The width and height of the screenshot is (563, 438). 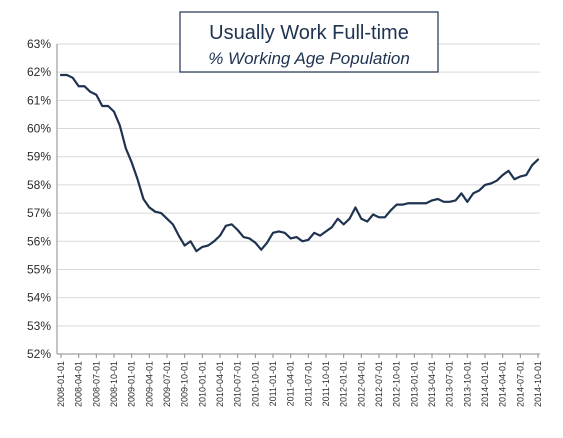 I want to click on x-tick-label: 2013-01-01, so click(x=414, y=384).